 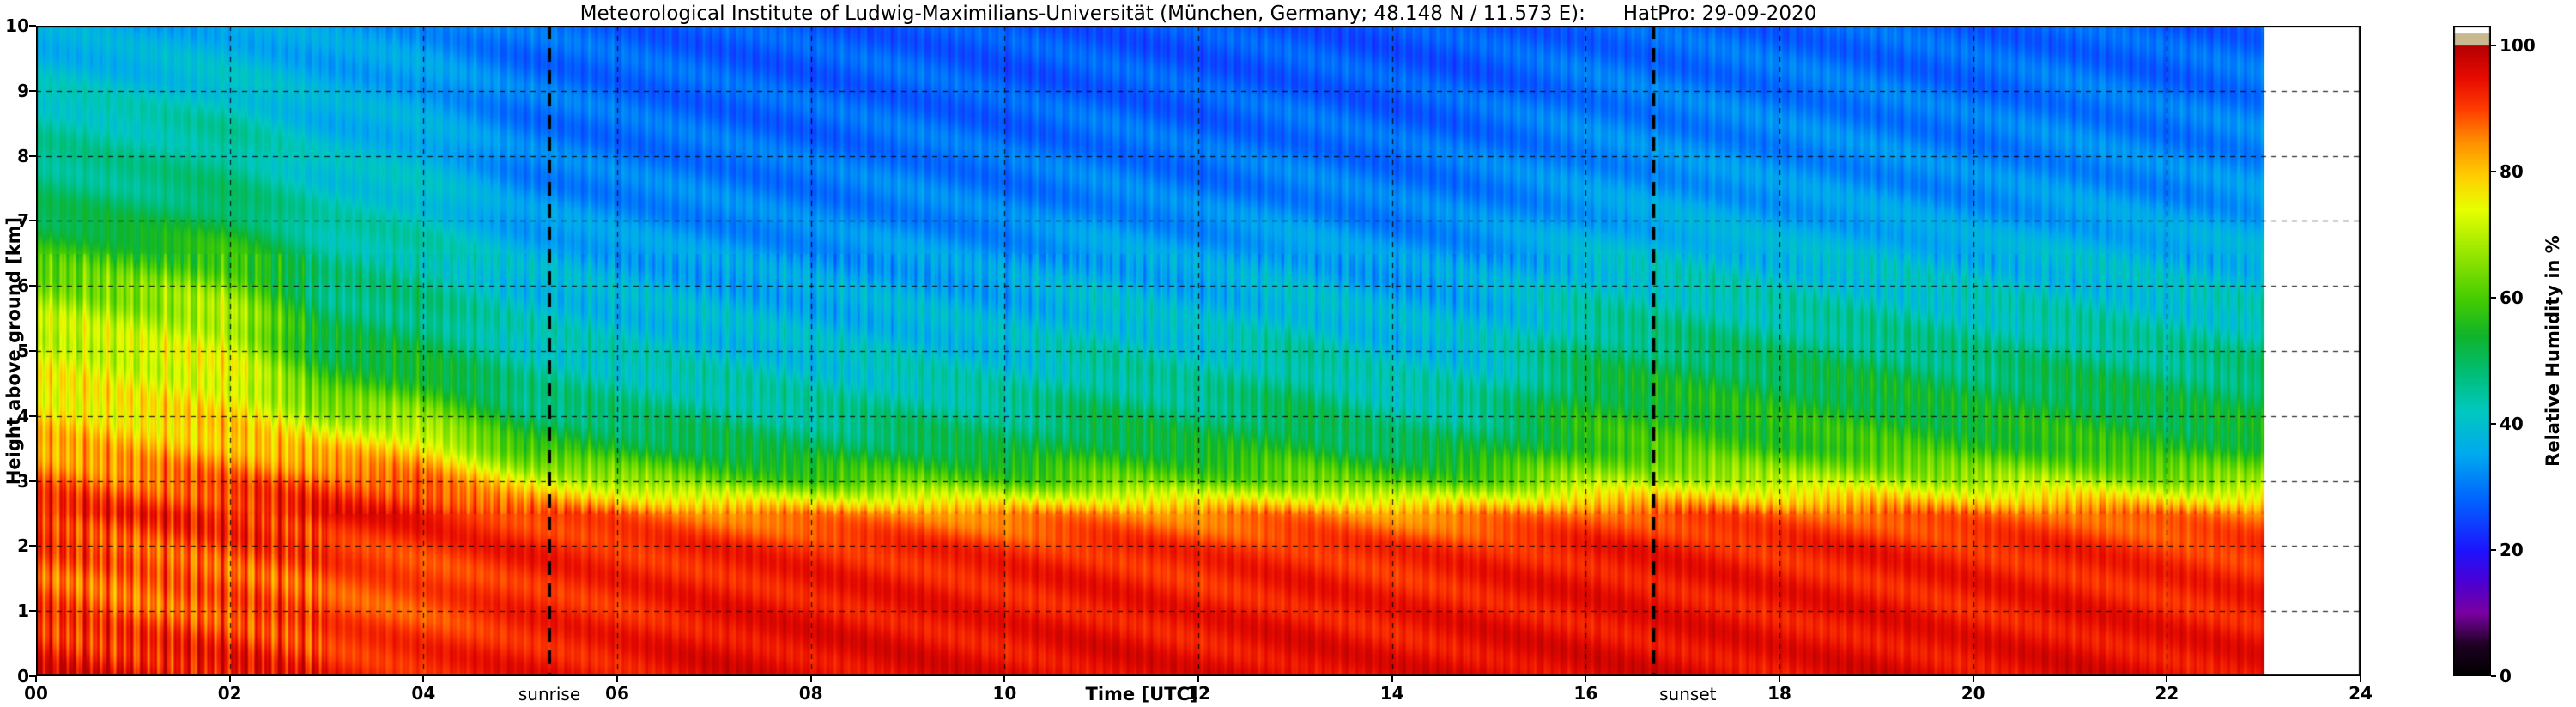 What do you see at coordinates (13, 351) in the screenshot?
I see `y-axis-label: Height above ground [km]` at bounding box center [13, 351].